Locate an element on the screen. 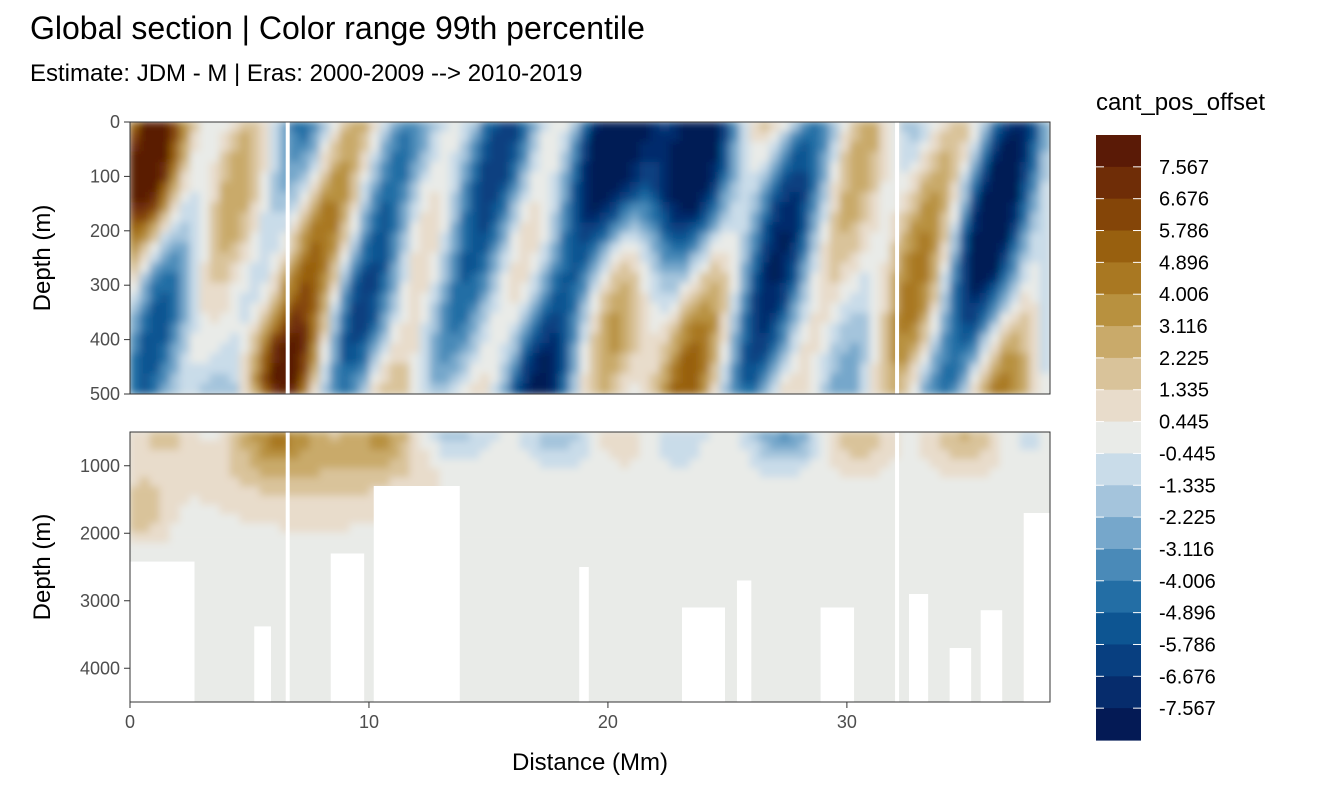 This screenshot has height=806, width=1344. legend-swatch is located at coordinates (1118, 278).